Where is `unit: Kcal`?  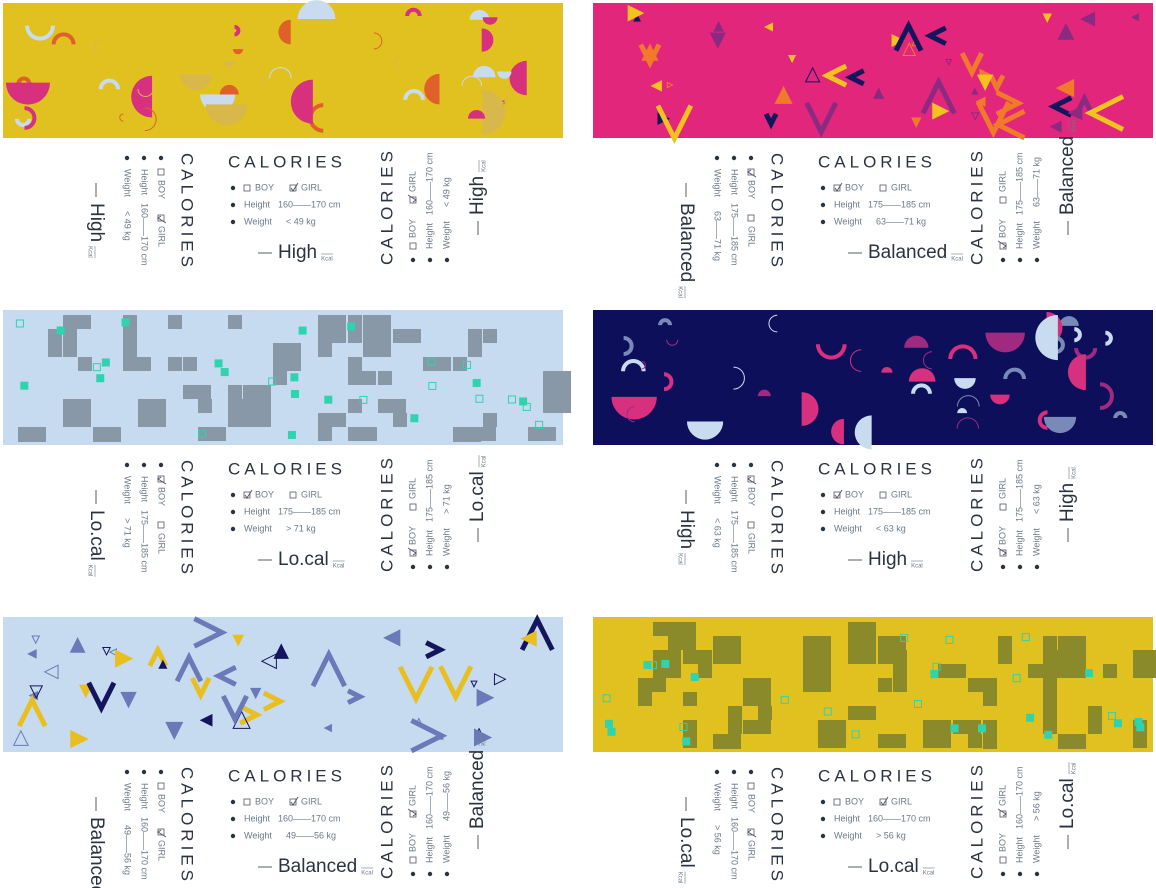 unit: Kcal is located at coordinates (89, 571).